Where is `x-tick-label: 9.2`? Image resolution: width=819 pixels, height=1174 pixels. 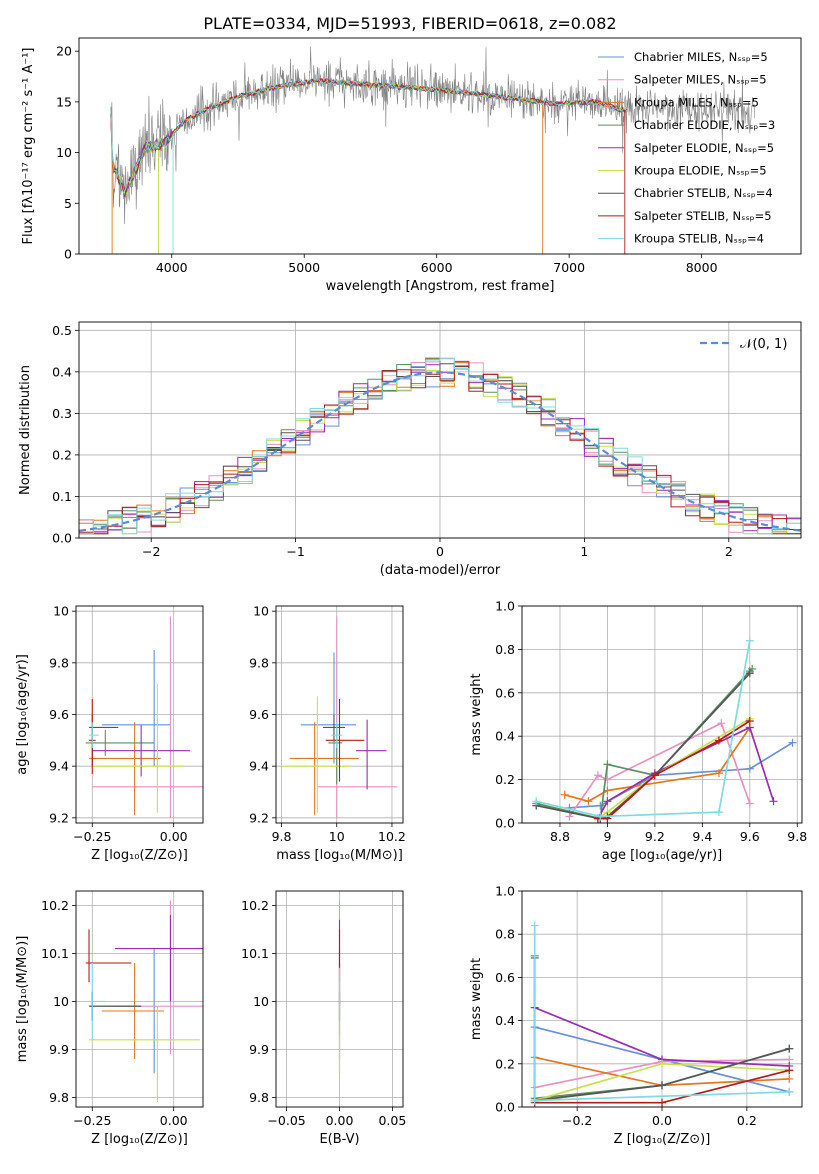 x-tick-label: 9.2 is located at coordinates (655, 836).